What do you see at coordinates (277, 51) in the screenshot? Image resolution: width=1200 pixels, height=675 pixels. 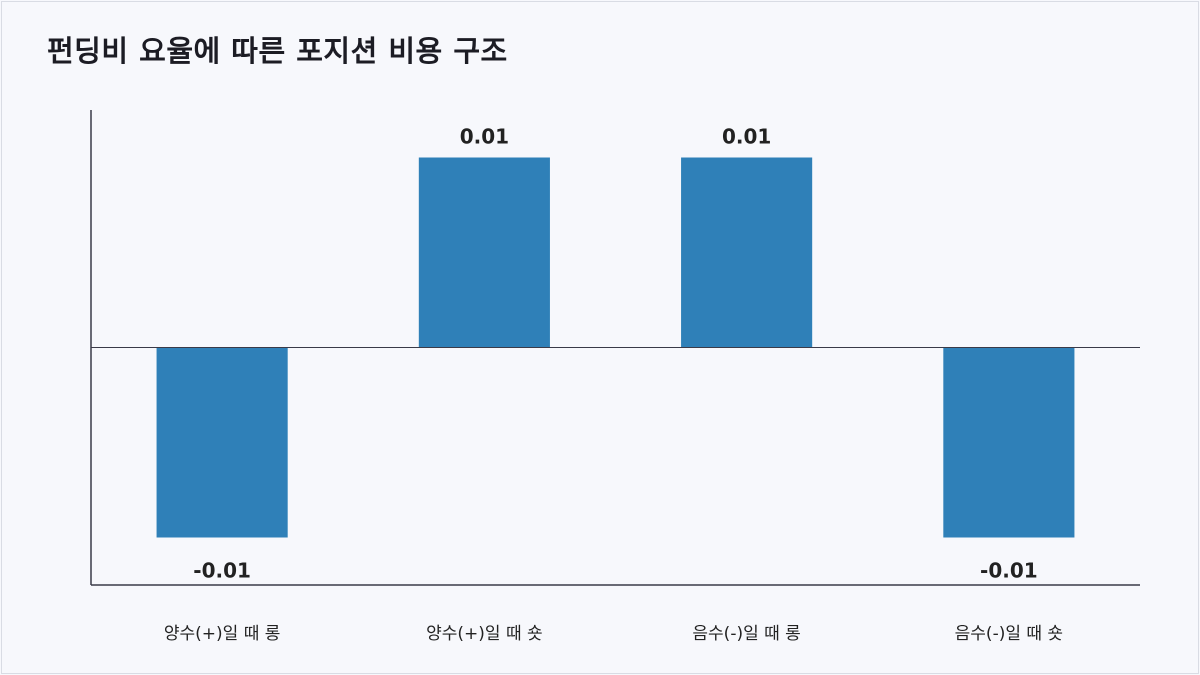 I see `chart-title: 펀딩비 요율에 따른 포지션 비용 구조` at bounding box center [277, 51].